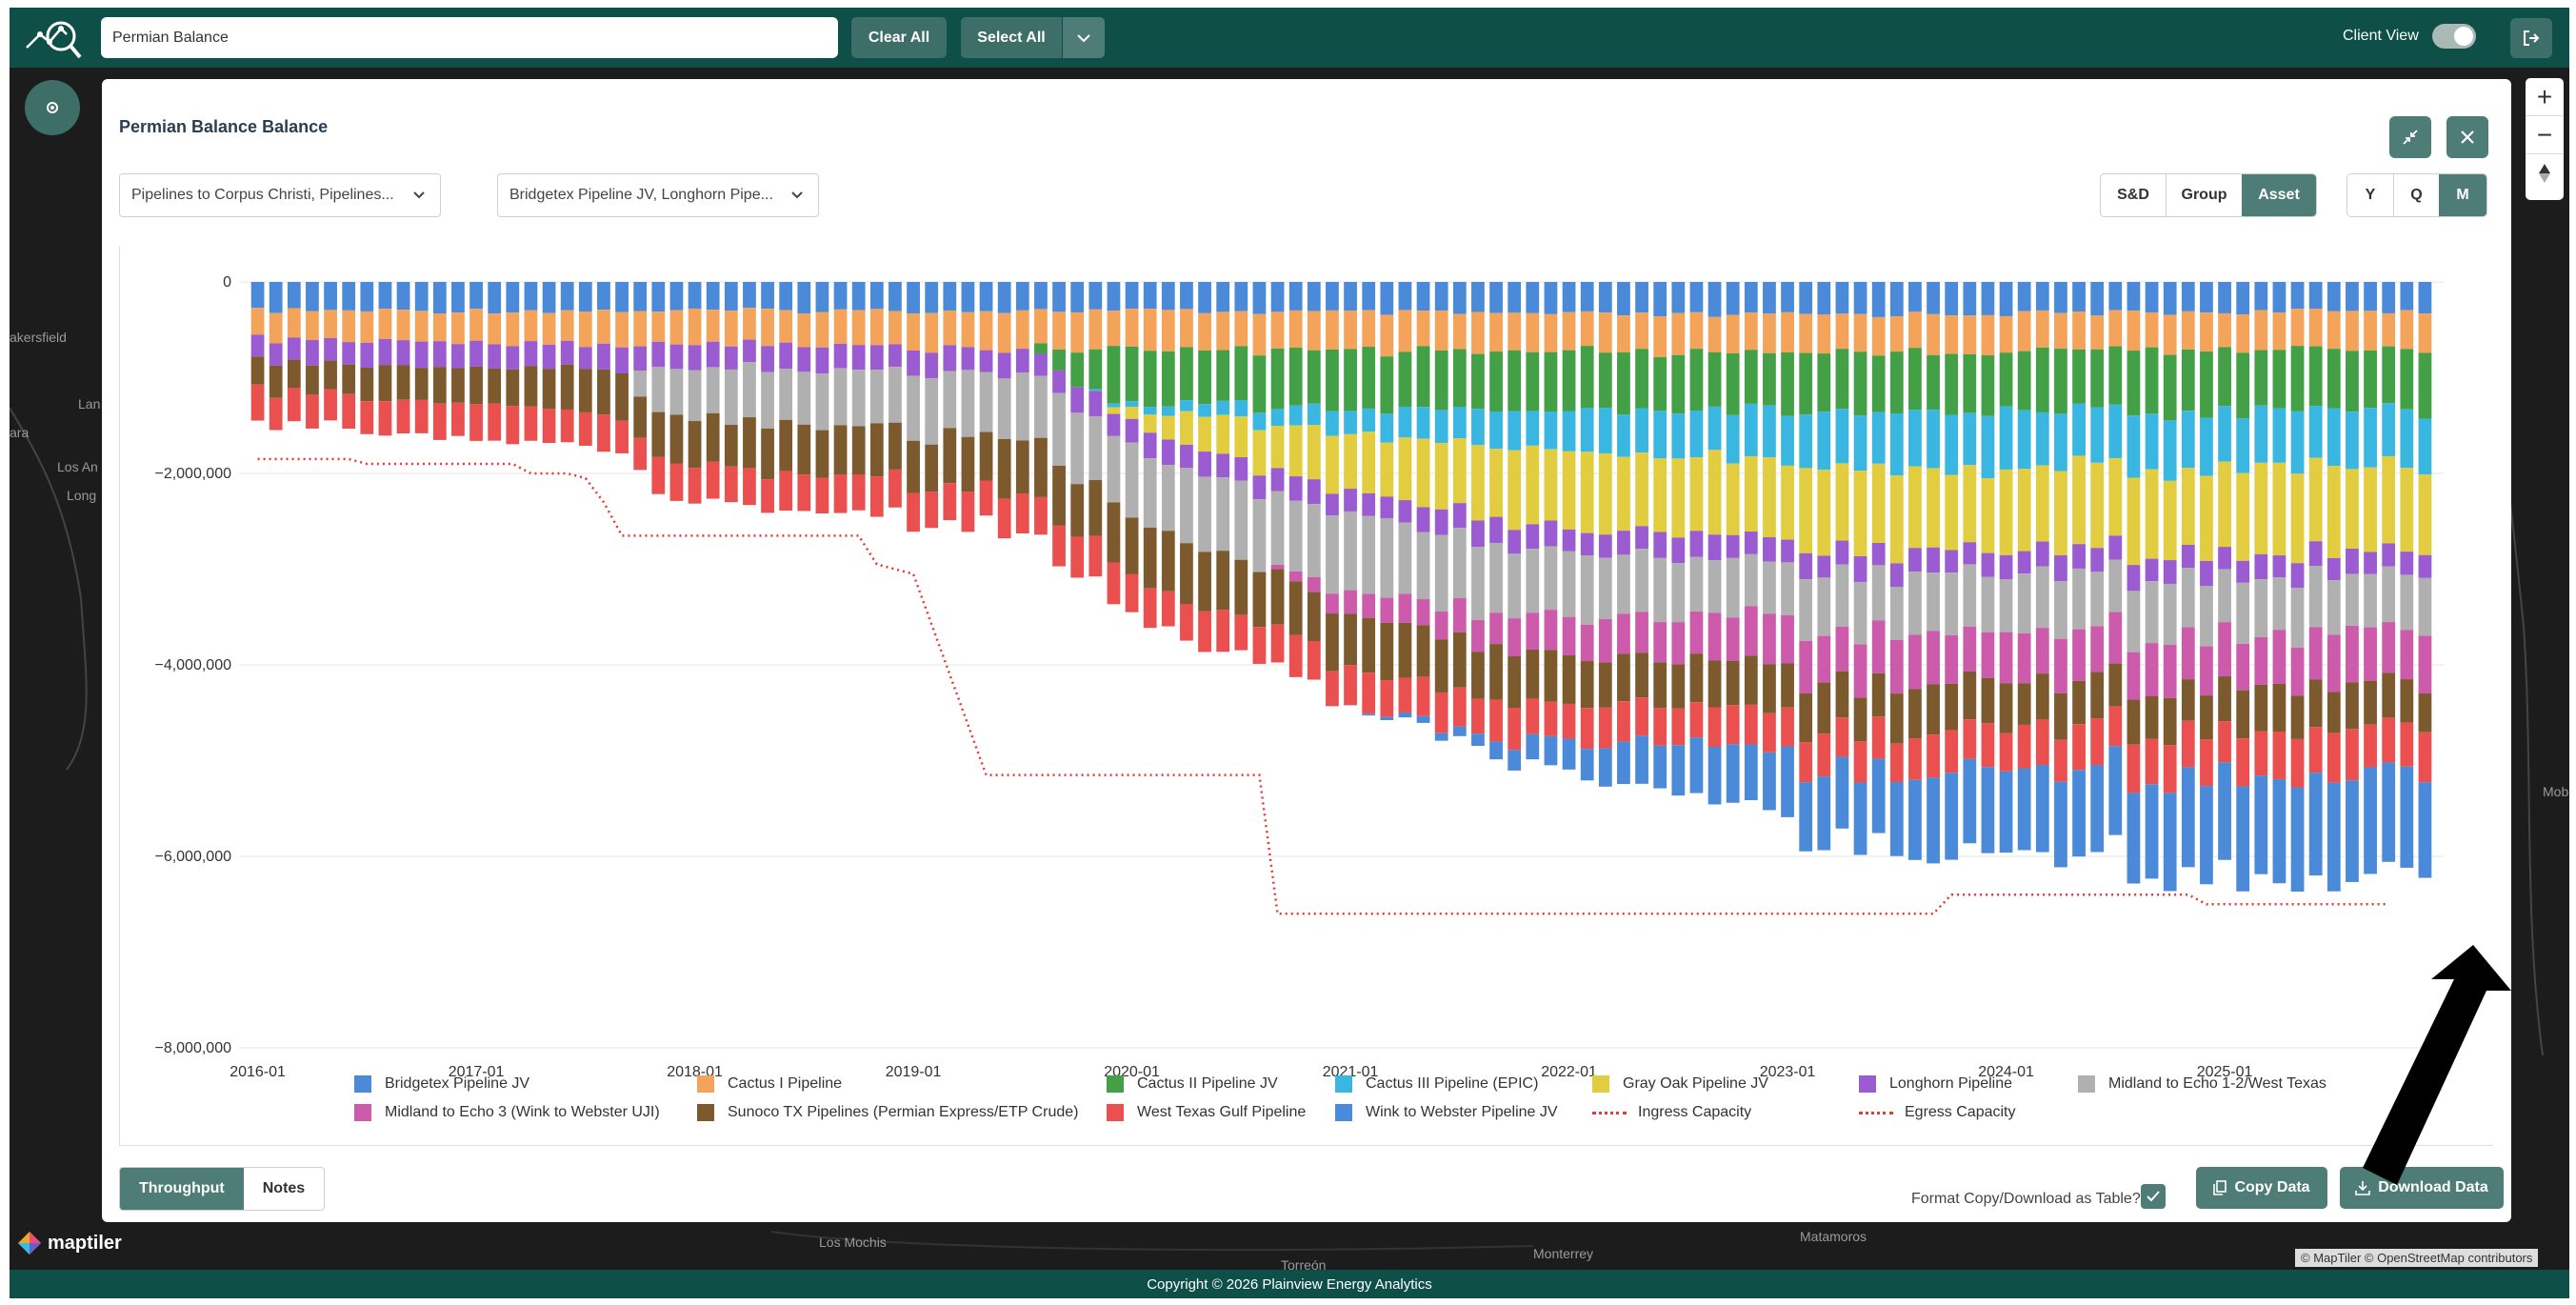 The height and width of the screenshot is (1305, 2576). I want to click on legend-item: Midland to Echo 3 (Wink to Webster UJI), so click(525, 1112).